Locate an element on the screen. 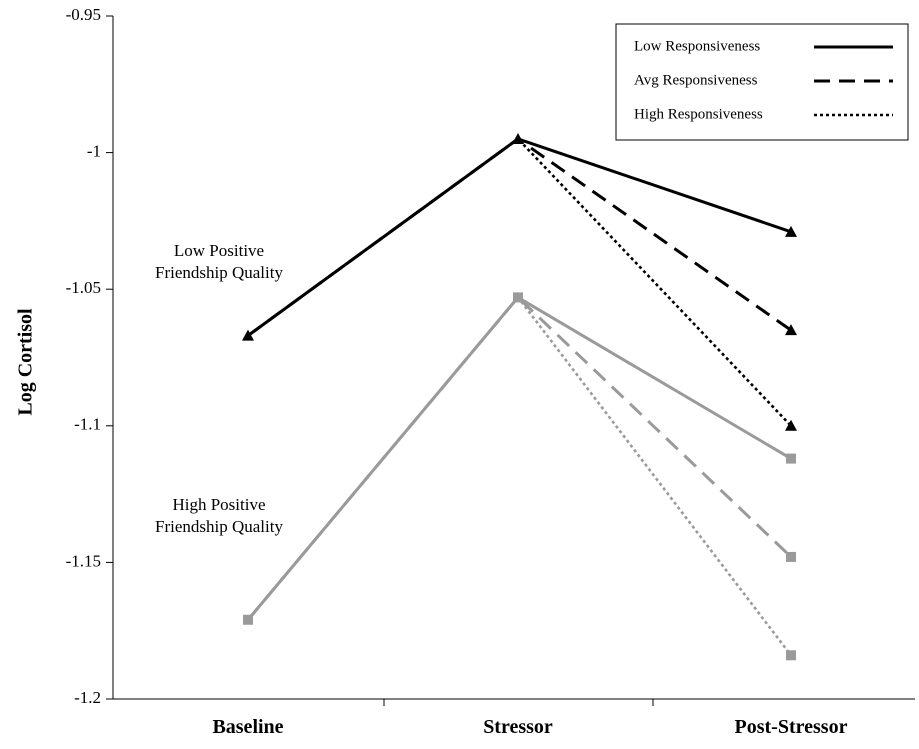 The width and height of the screenshot is (919, 749). y-tick-label: -1.2 is located at coordinates (87, 697).